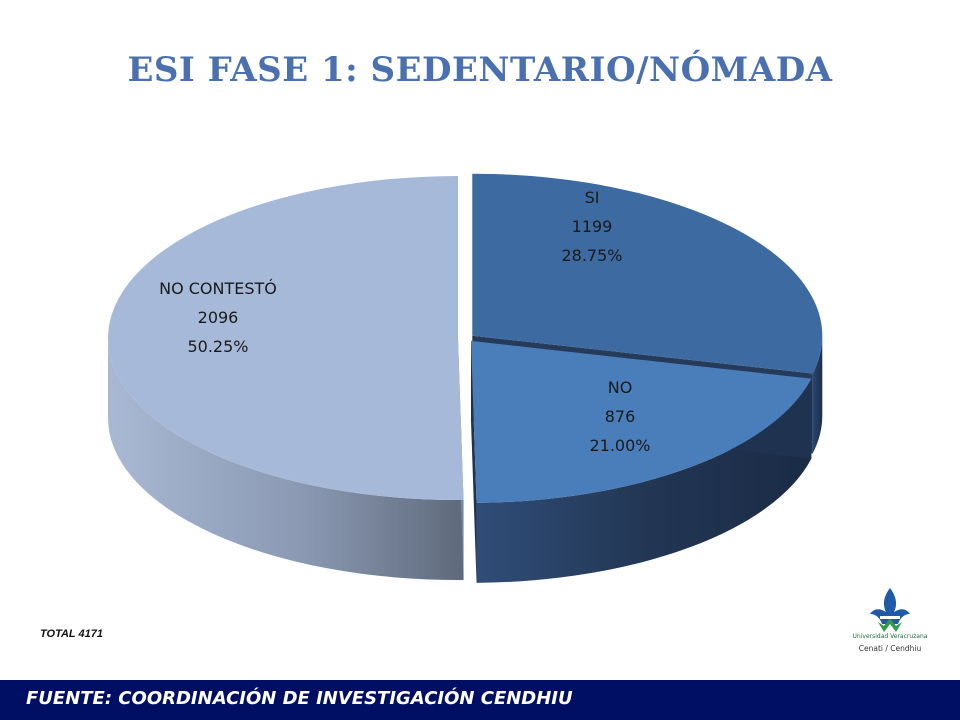  Describe the element at coordinates (817, 394) in the screenshot. I see `pie-side-si` at that location.